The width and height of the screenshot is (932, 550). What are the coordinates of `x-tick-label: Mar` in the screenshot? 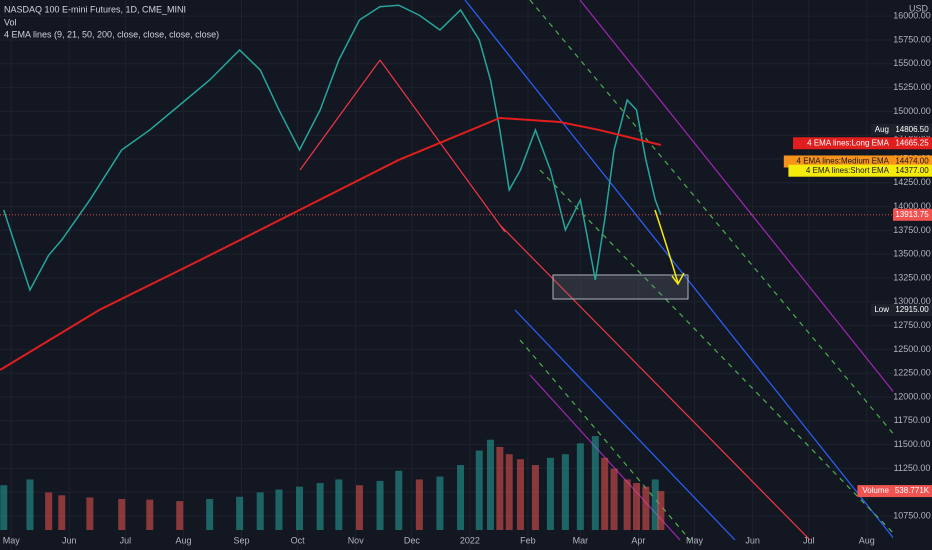 It's located at (581, 540).